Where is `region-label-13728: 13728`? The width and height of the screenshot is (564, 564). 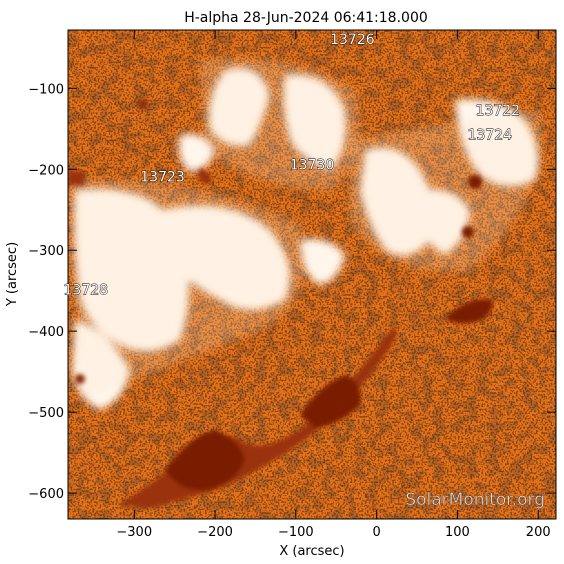 region-label-13728: 13728 is located at coordinates (86, 291).